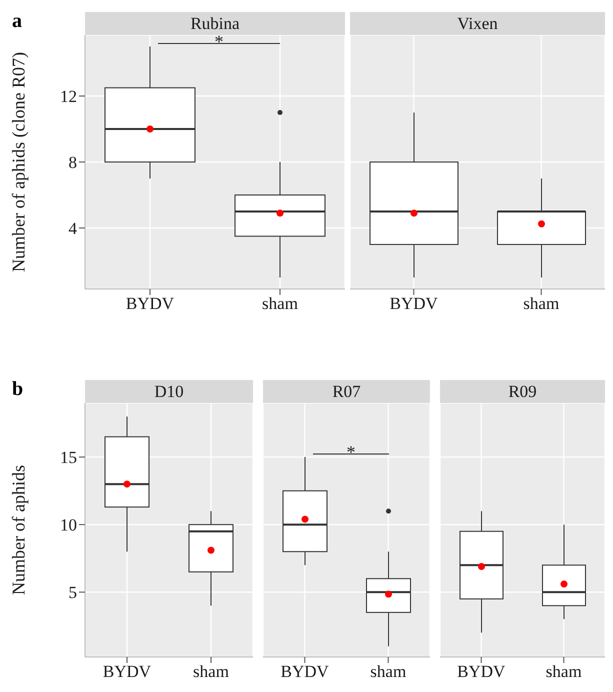 The width and height of the screenshot is (613, 692). I want to click on y-axis-title: Number of aphids (clone R07), so click(18, 162).